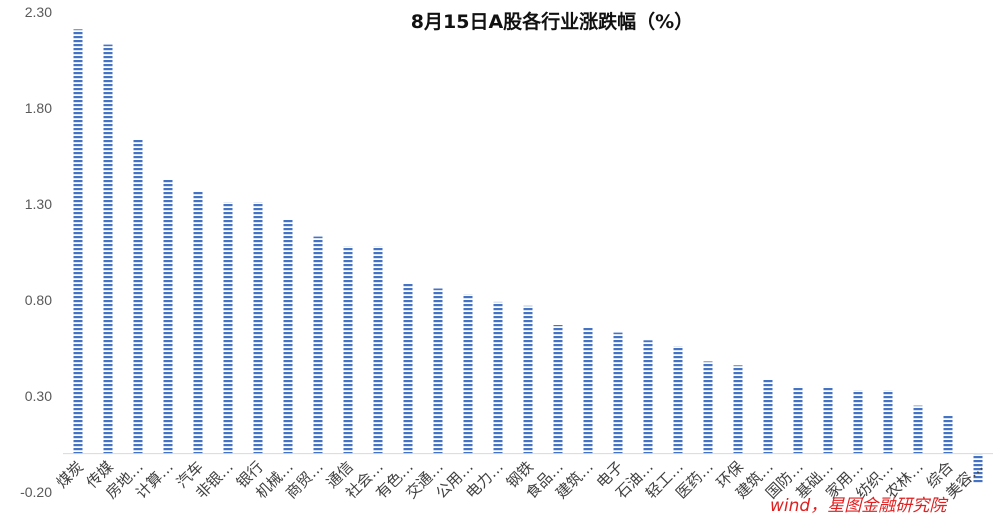  What do you see at coordinates (38, 108) in the screenshot?
I see `y-tick-label: 1.80` at bounding box center [38, 108].